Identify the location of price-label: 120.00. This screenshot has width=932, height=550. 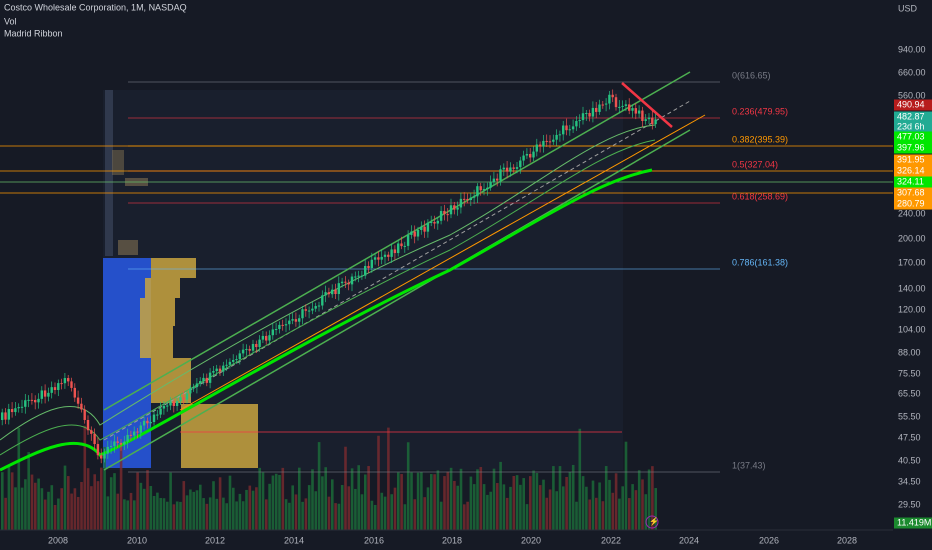
(912, 309).